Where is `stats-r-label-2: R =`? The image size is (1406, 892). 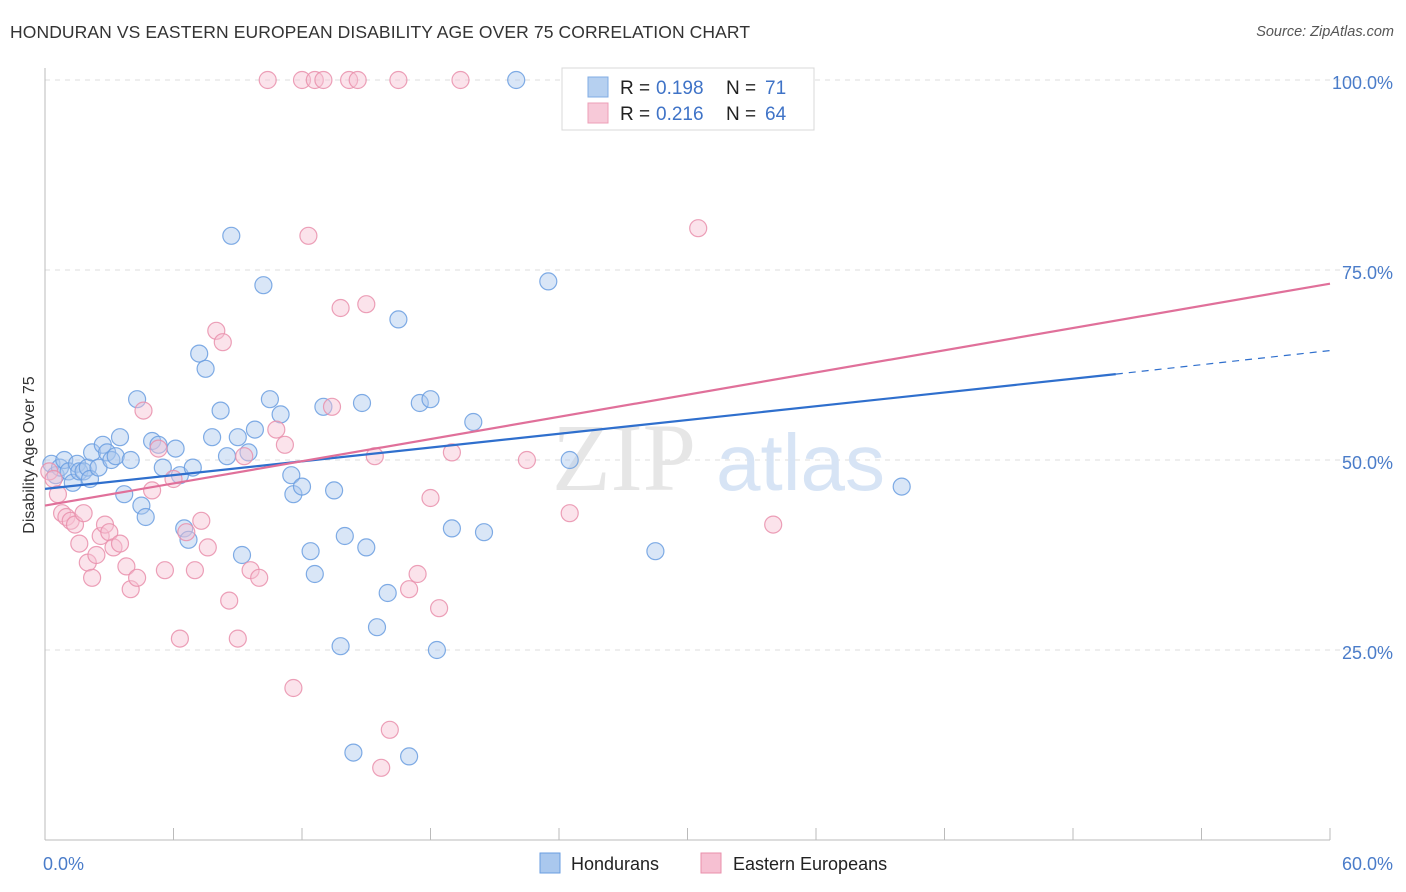 stats-r-label-2: R = is located at coordinates (635, 114).